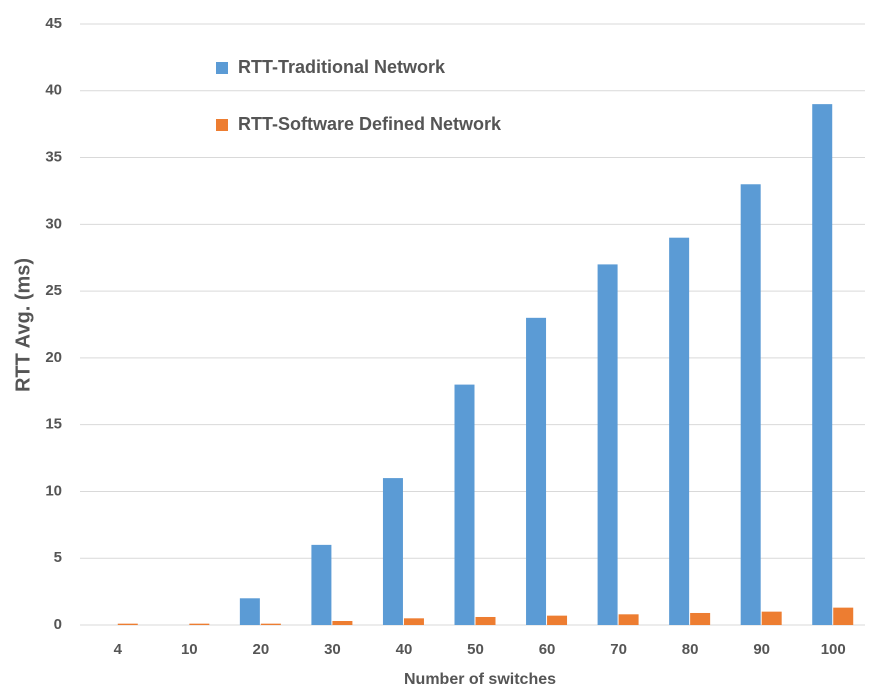  What do you see at coordinates (547, 649) in the screenshot?
I see `x-tick-label: 60` at bounding box center [547, 649].